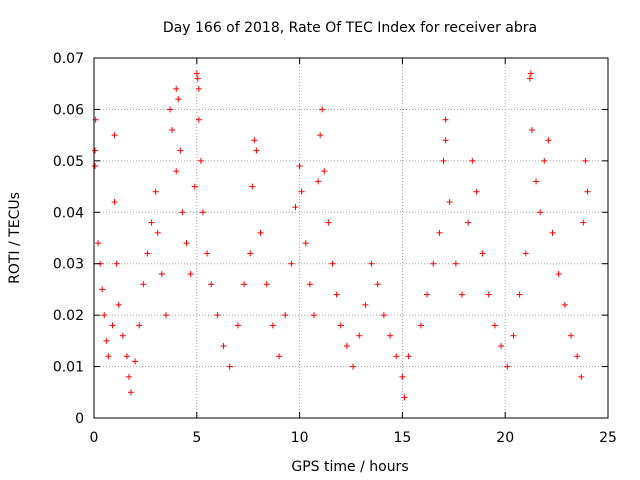  What do you see at coordinates (68, 110) in the screenshot?
I see `y-tick-label: 0.06` at bounding box center [68, 110].